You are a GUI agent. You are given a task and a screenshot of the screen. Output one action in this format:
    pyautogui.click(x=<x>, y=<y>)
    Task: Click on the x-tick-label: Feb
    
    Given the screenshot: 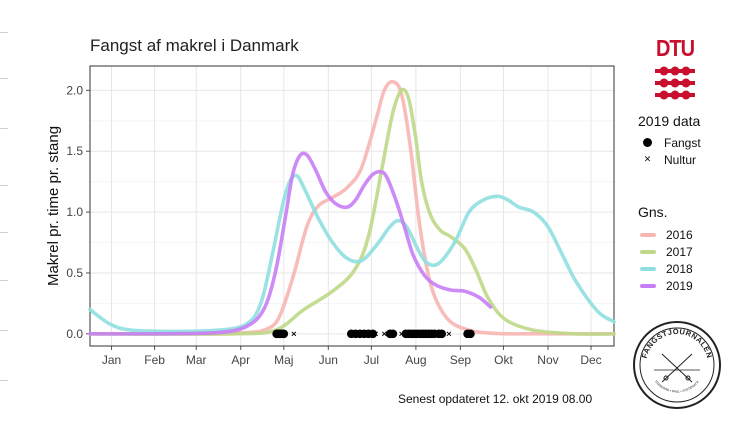 What is the action you would take?
    pyautogui.click(x=154, y=360)
    